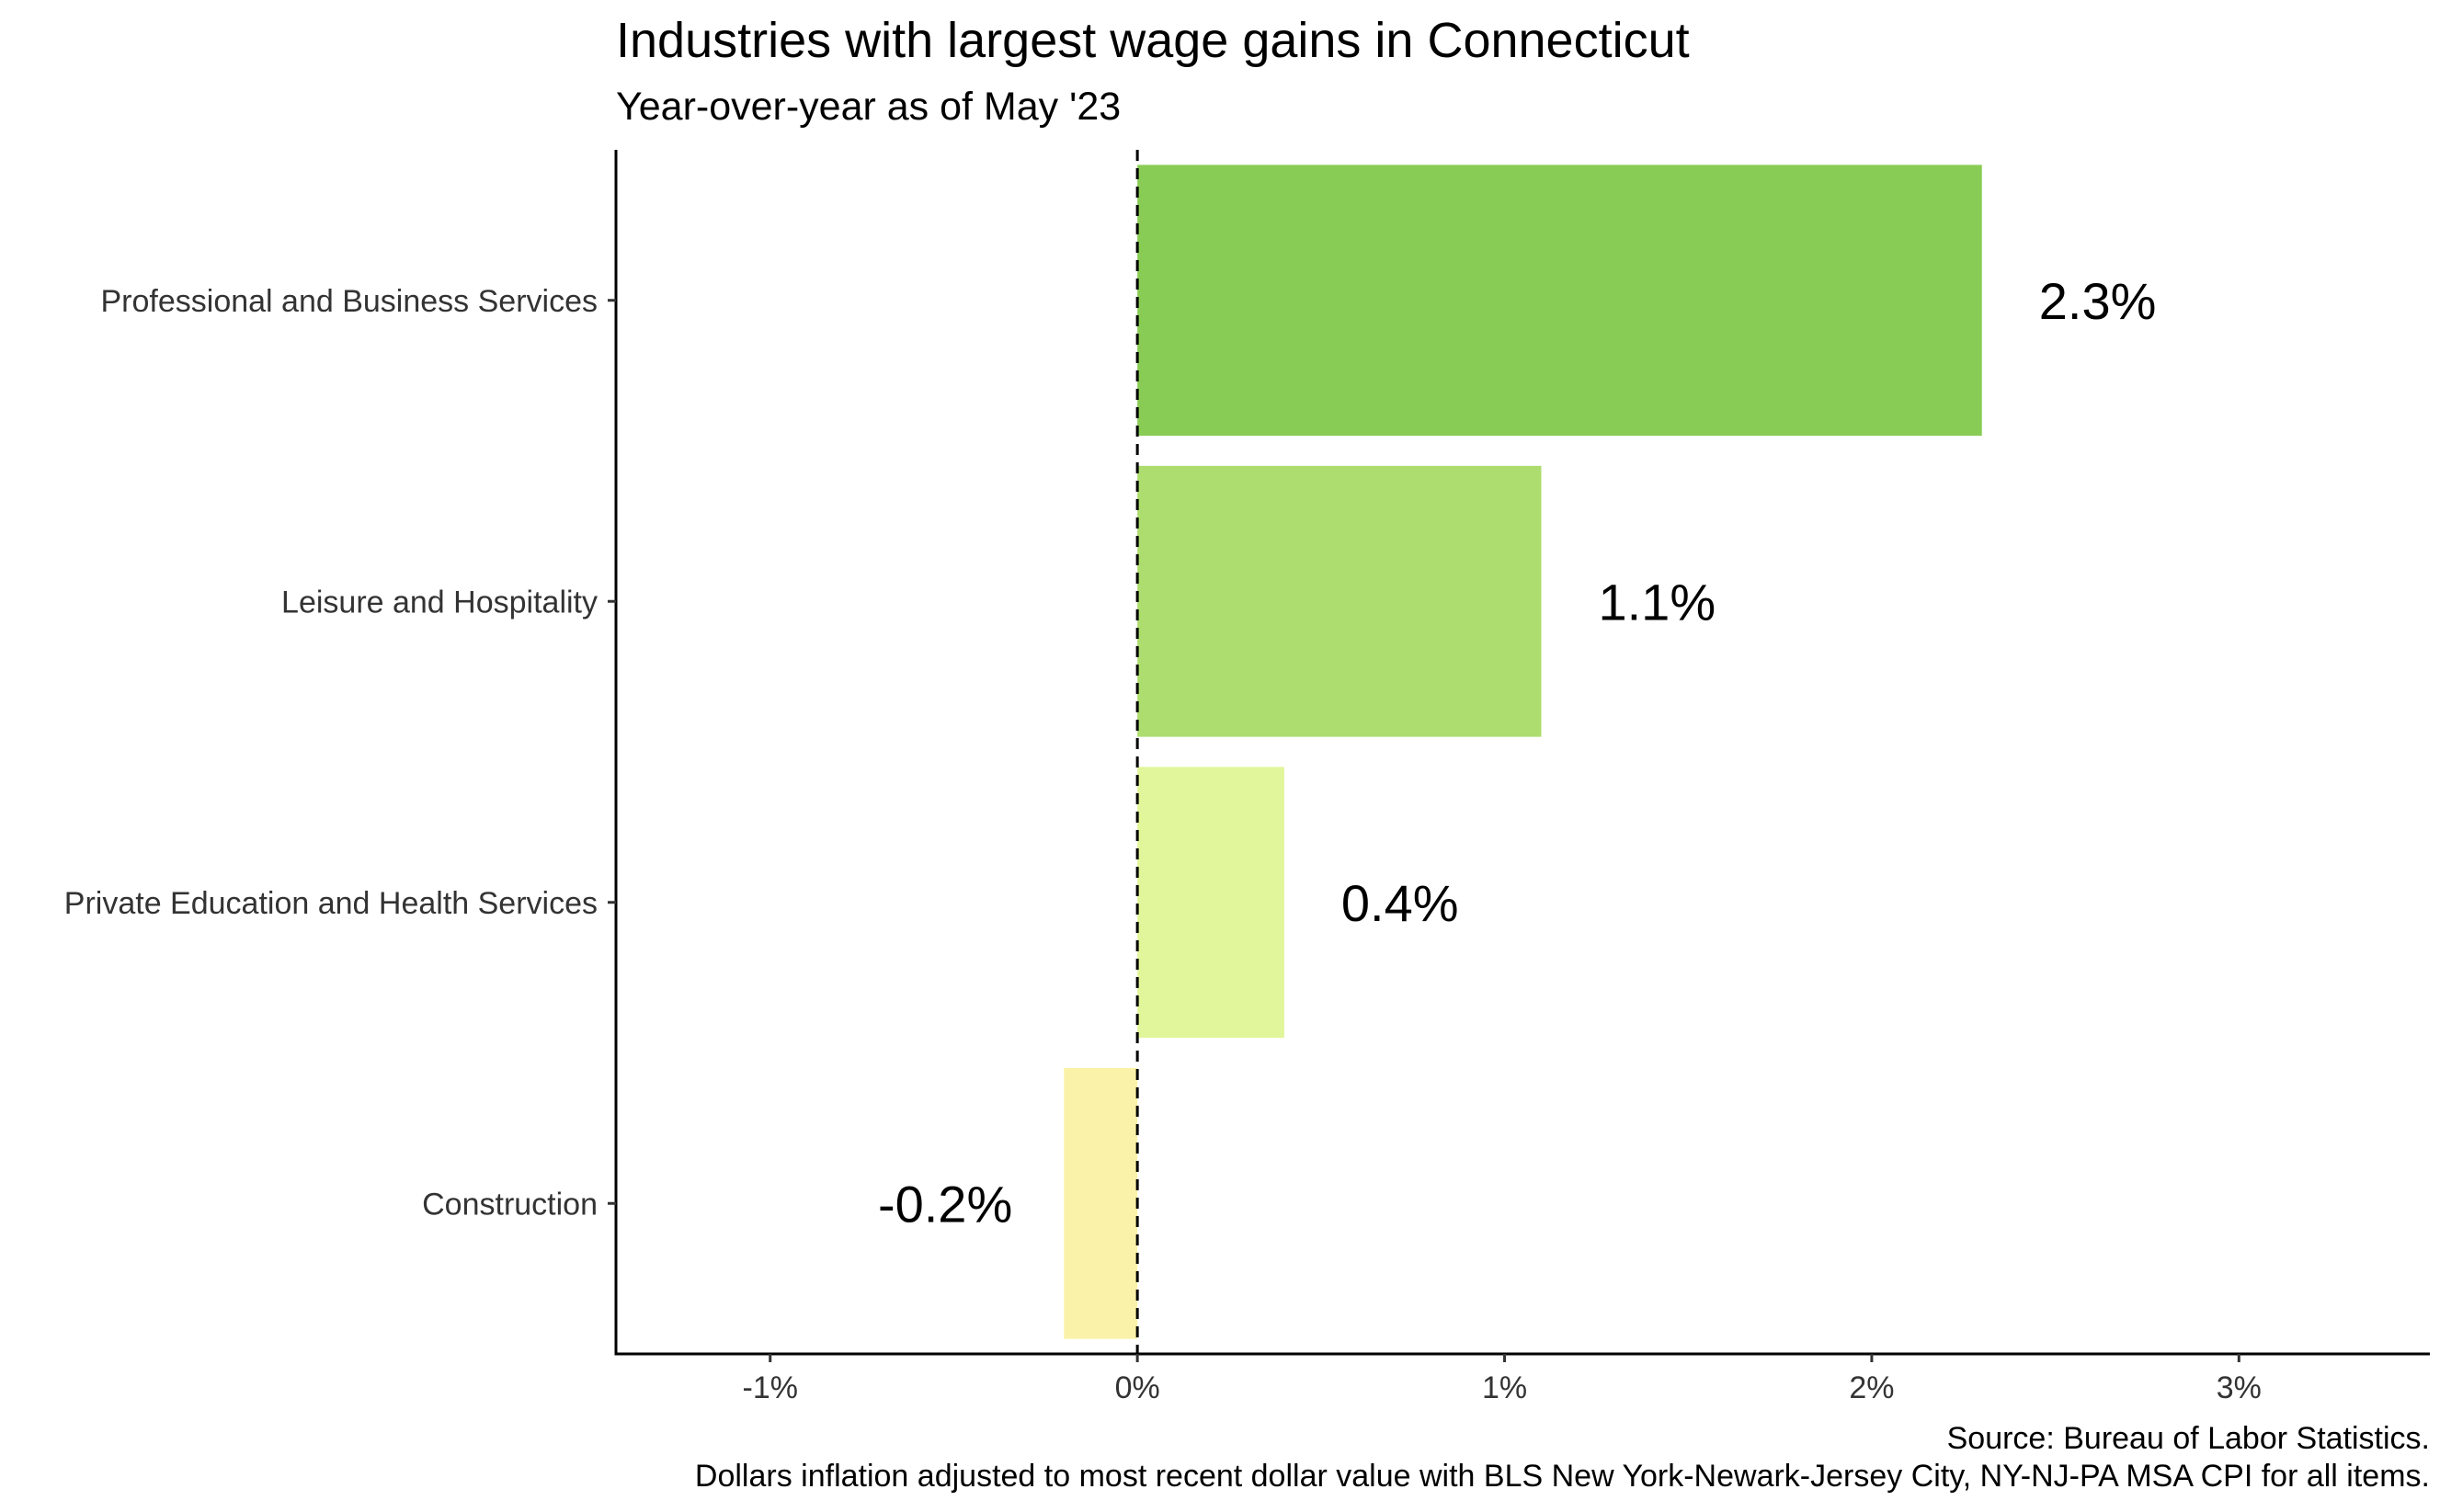 The image size is (2451, 1512). What do you see at coordinates (2188, 1439) in the screenshot?
I see `caption-source: Source: Bureau of Labor Statistics.` at bounding box center [2188, 1439].